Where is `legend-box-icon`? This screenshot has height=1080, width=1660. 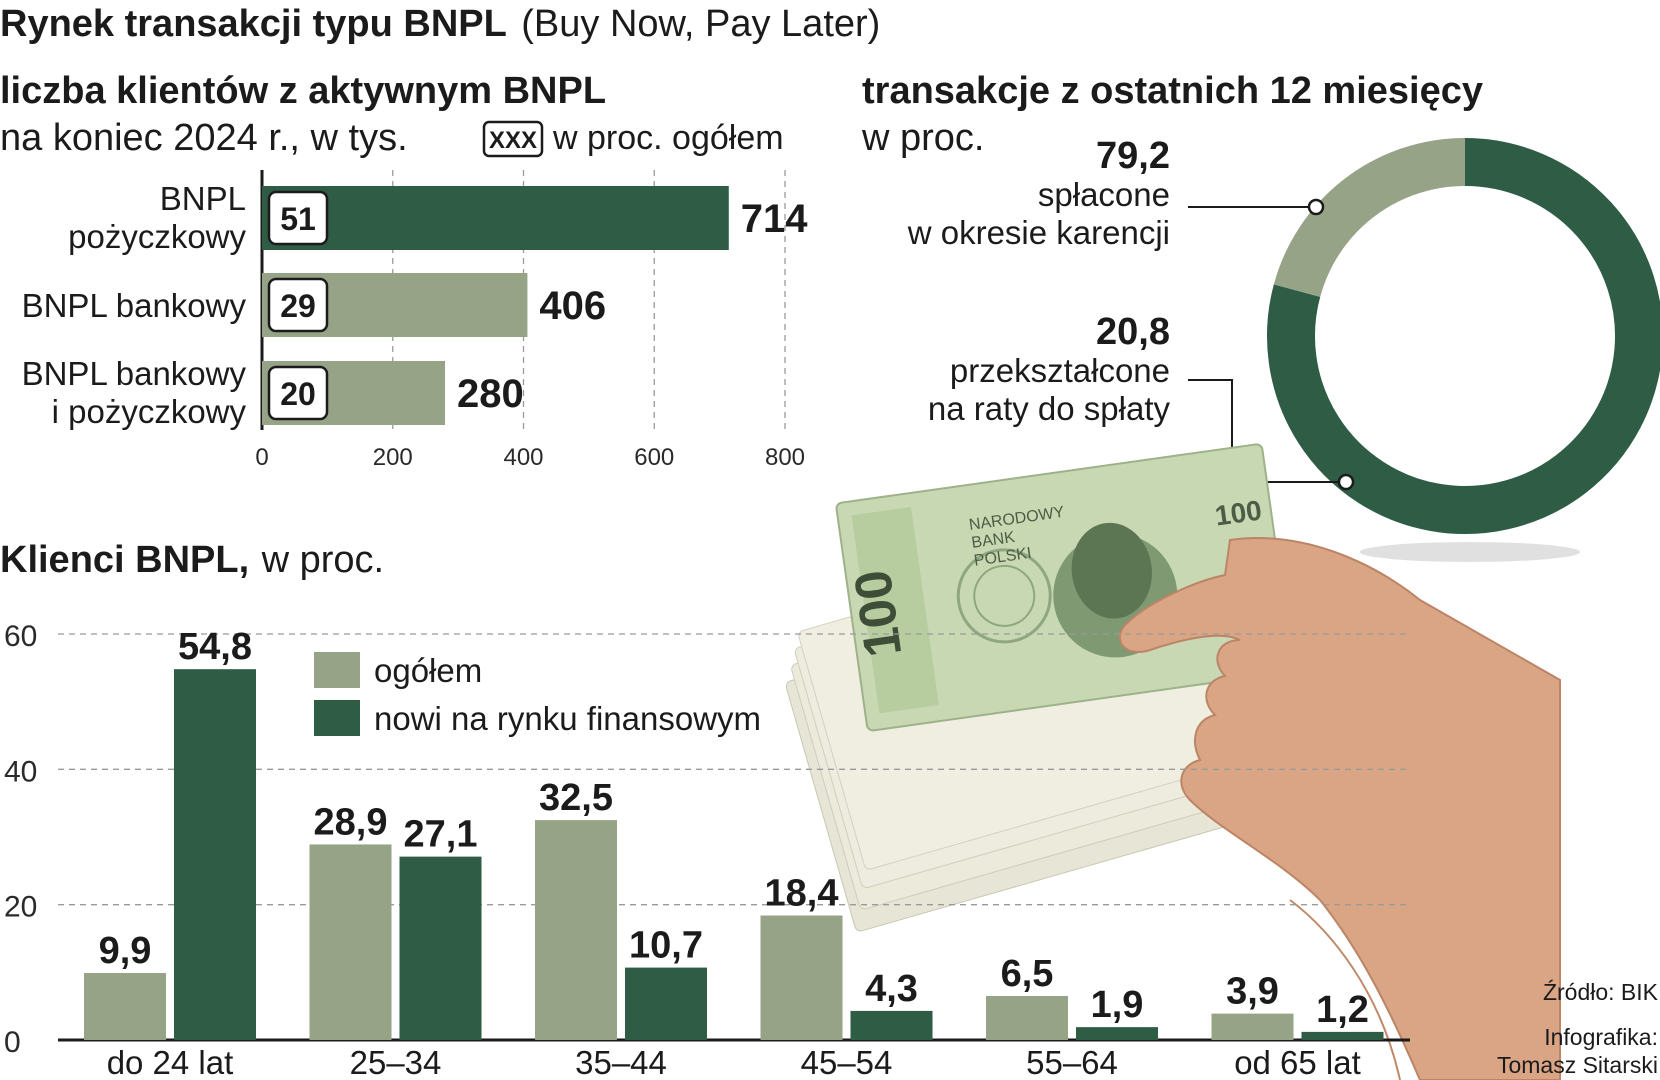
legend-box-icon is located at coordinates (513, 139).